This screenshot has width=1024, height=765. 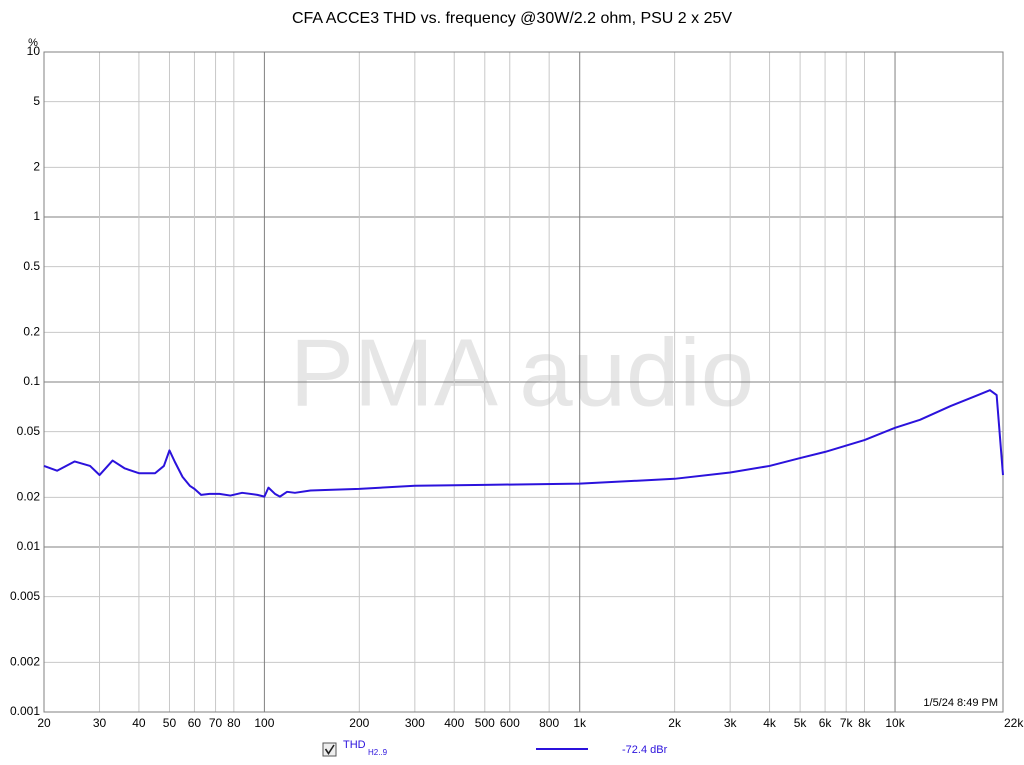 I want to click on x-tick-label: 4k, so click(x=770, y=723).